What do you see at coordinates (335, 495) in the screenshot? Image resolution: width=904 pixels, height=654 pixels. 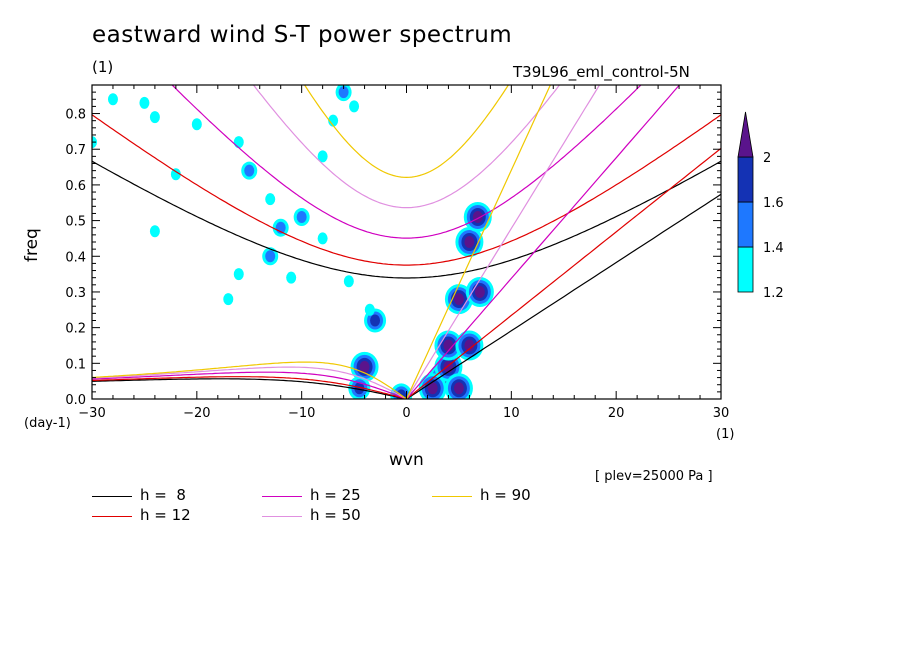 I see `legend-label: h = 25` at bounding box center [335, 495].